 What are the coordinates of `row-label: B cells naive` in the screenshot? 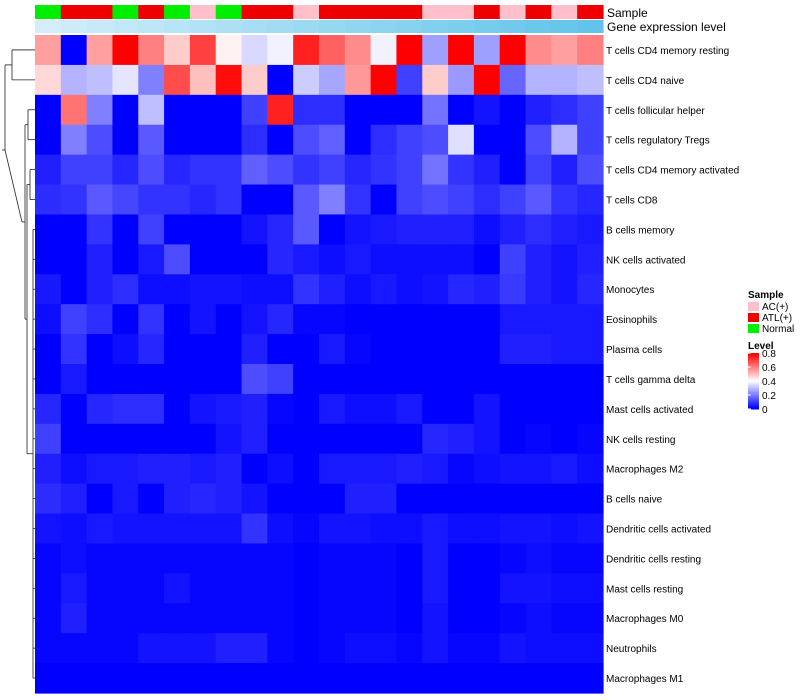 It's located at (634, 500).